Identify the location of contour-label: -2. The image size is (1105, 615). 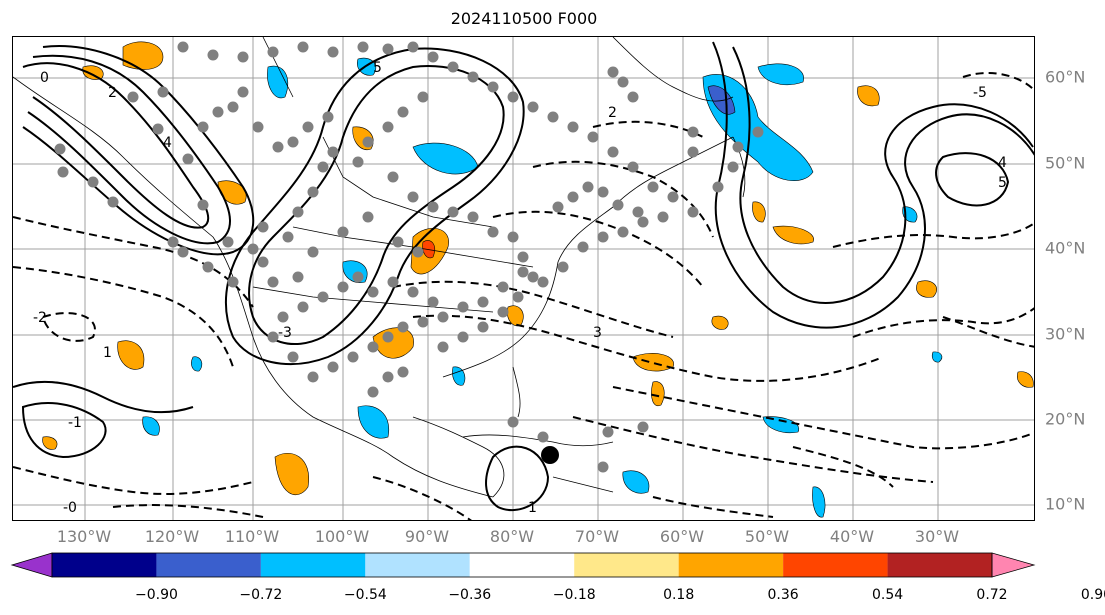
(40, 318).